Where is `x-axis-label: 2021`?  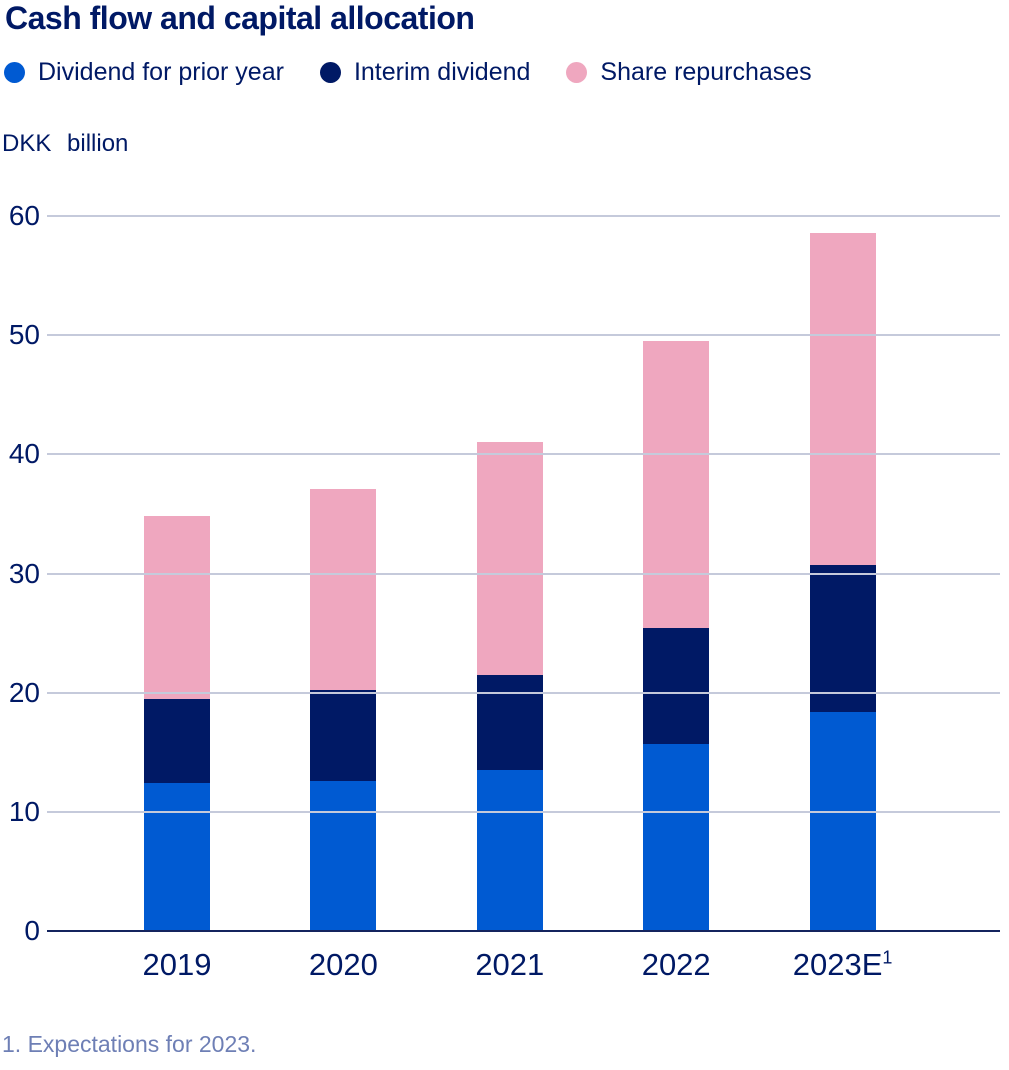 x-axis-label: 2021 is located at coordinates (510, 964).